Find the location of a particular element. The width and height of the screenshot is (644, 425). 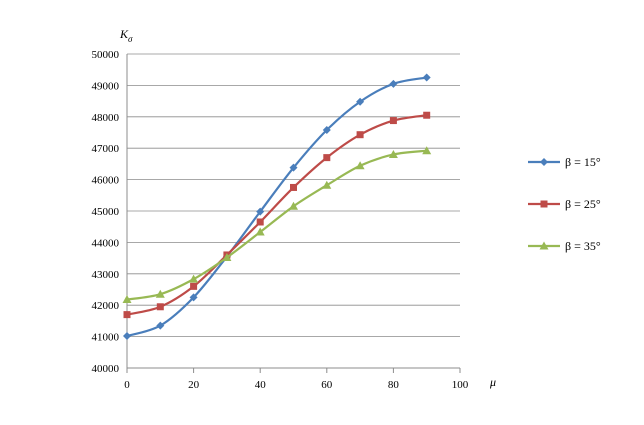

y-tick-label: 47000 is located at coordinates (106, 149).